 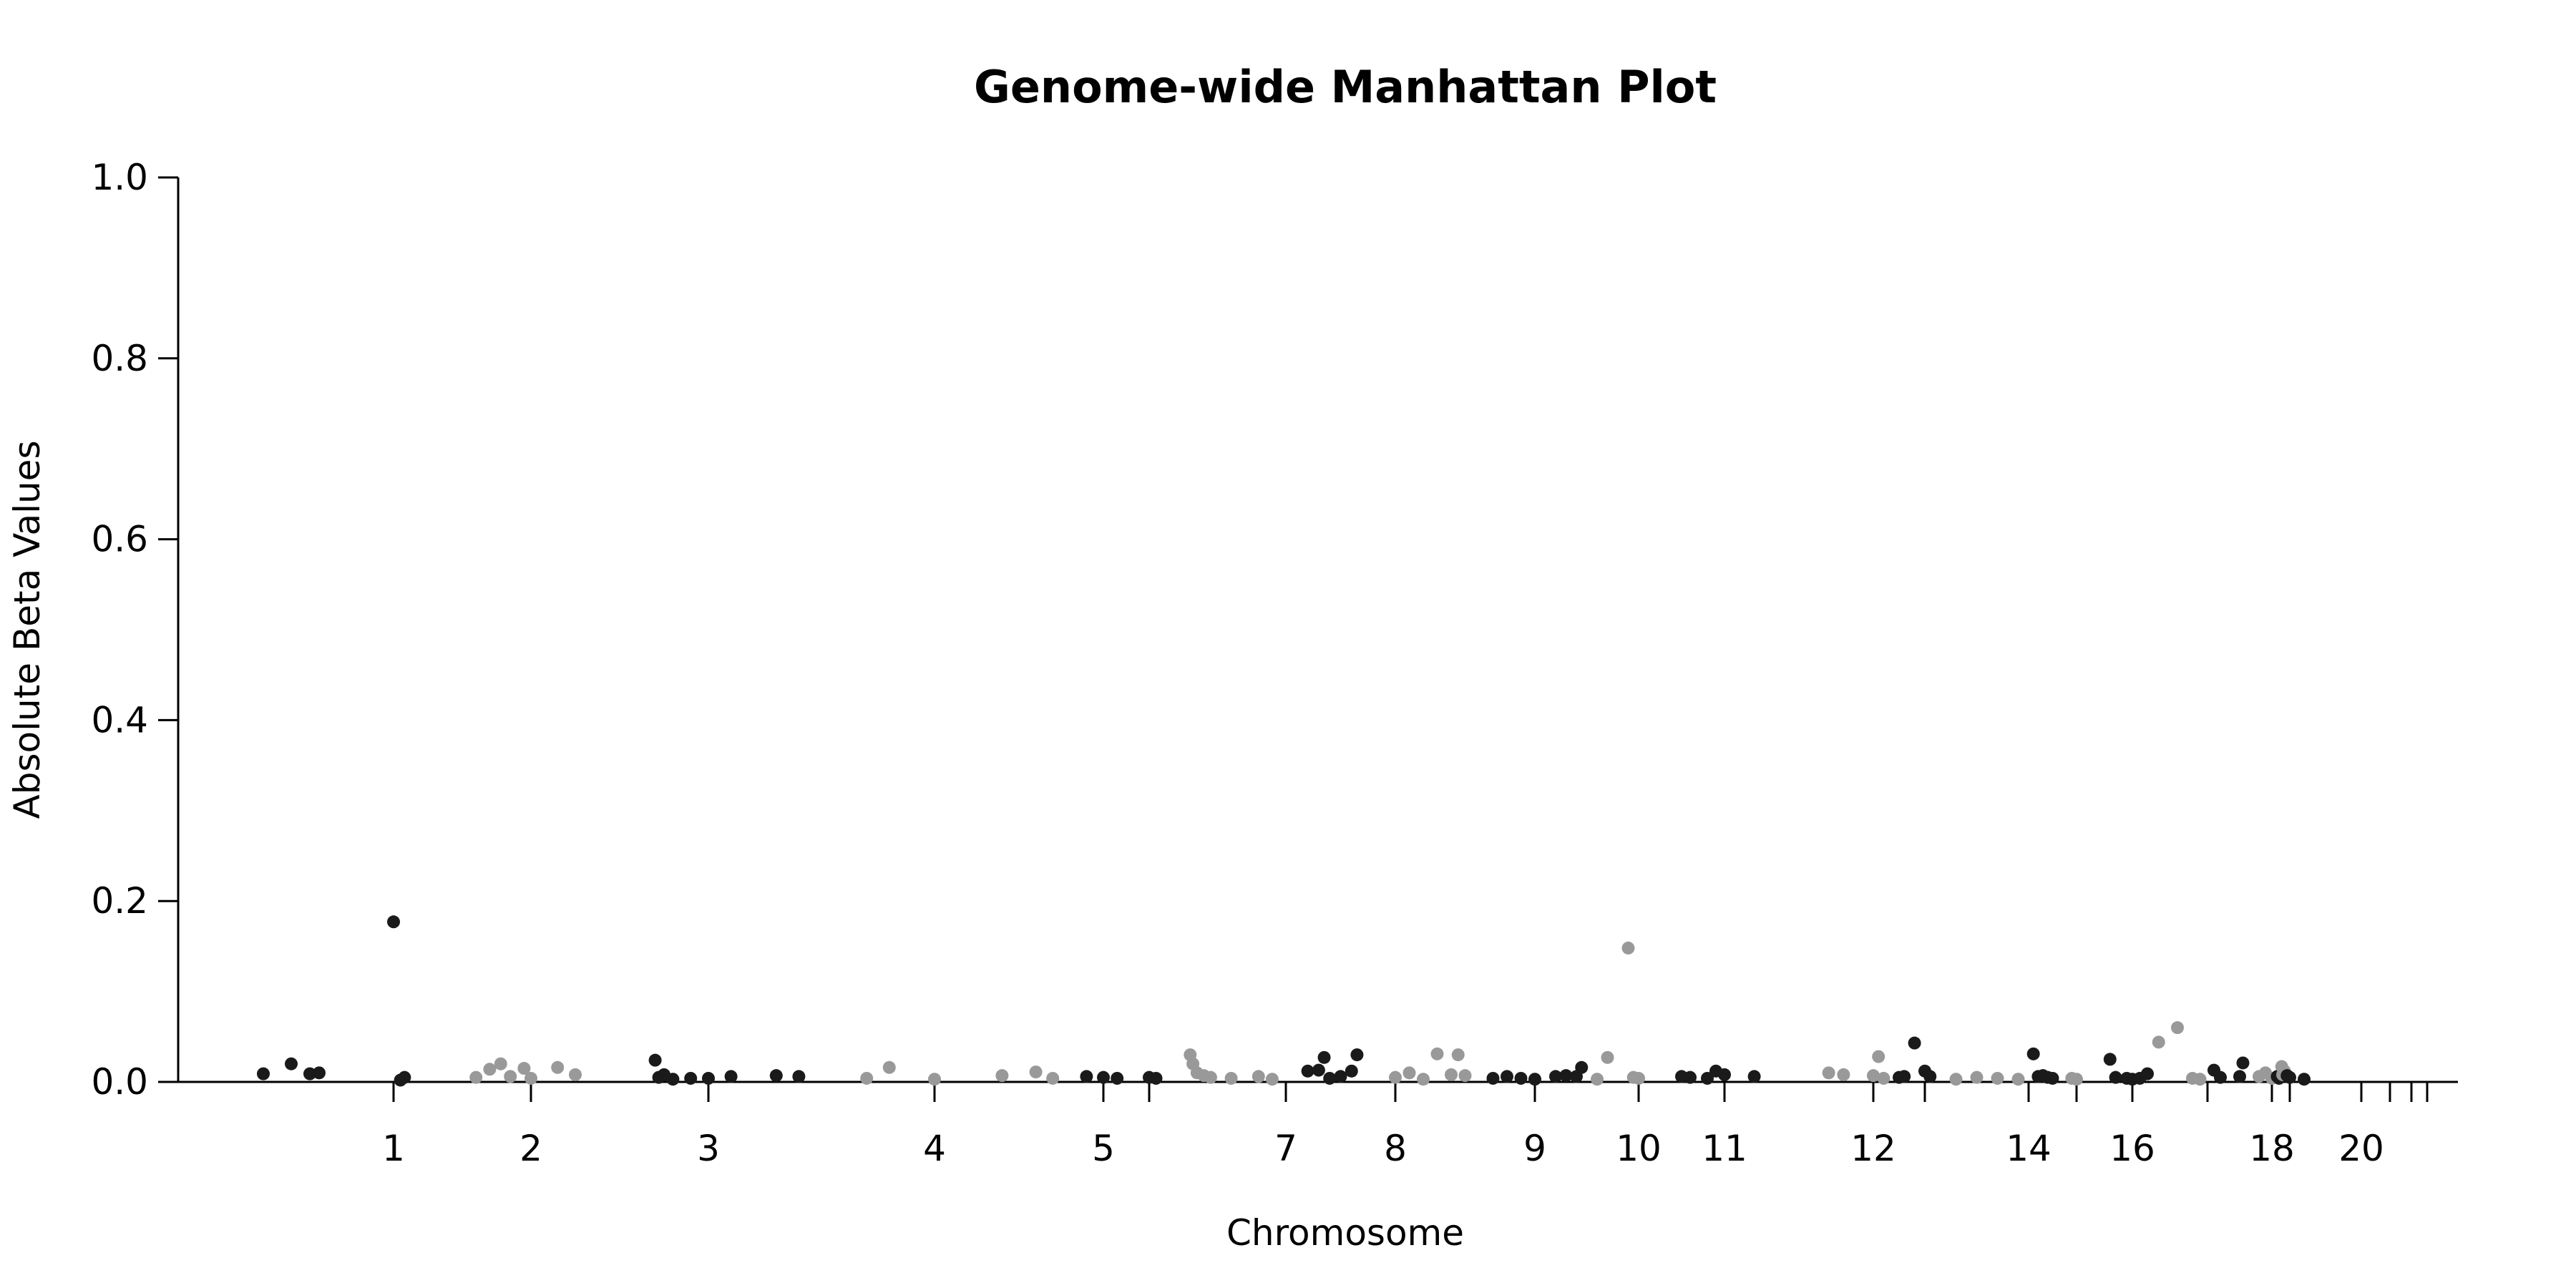 I want to click on x-tick-label: 5, so click(x=1103, y=1148).